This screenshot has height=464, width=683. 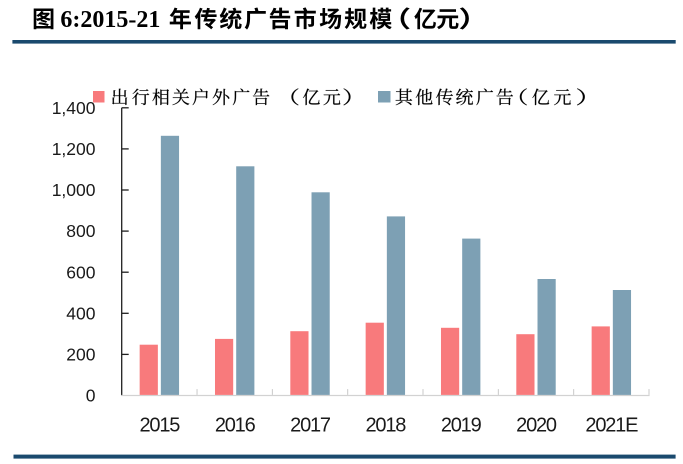 I want to click on svg-text: 0, so click(x=91, y=396).